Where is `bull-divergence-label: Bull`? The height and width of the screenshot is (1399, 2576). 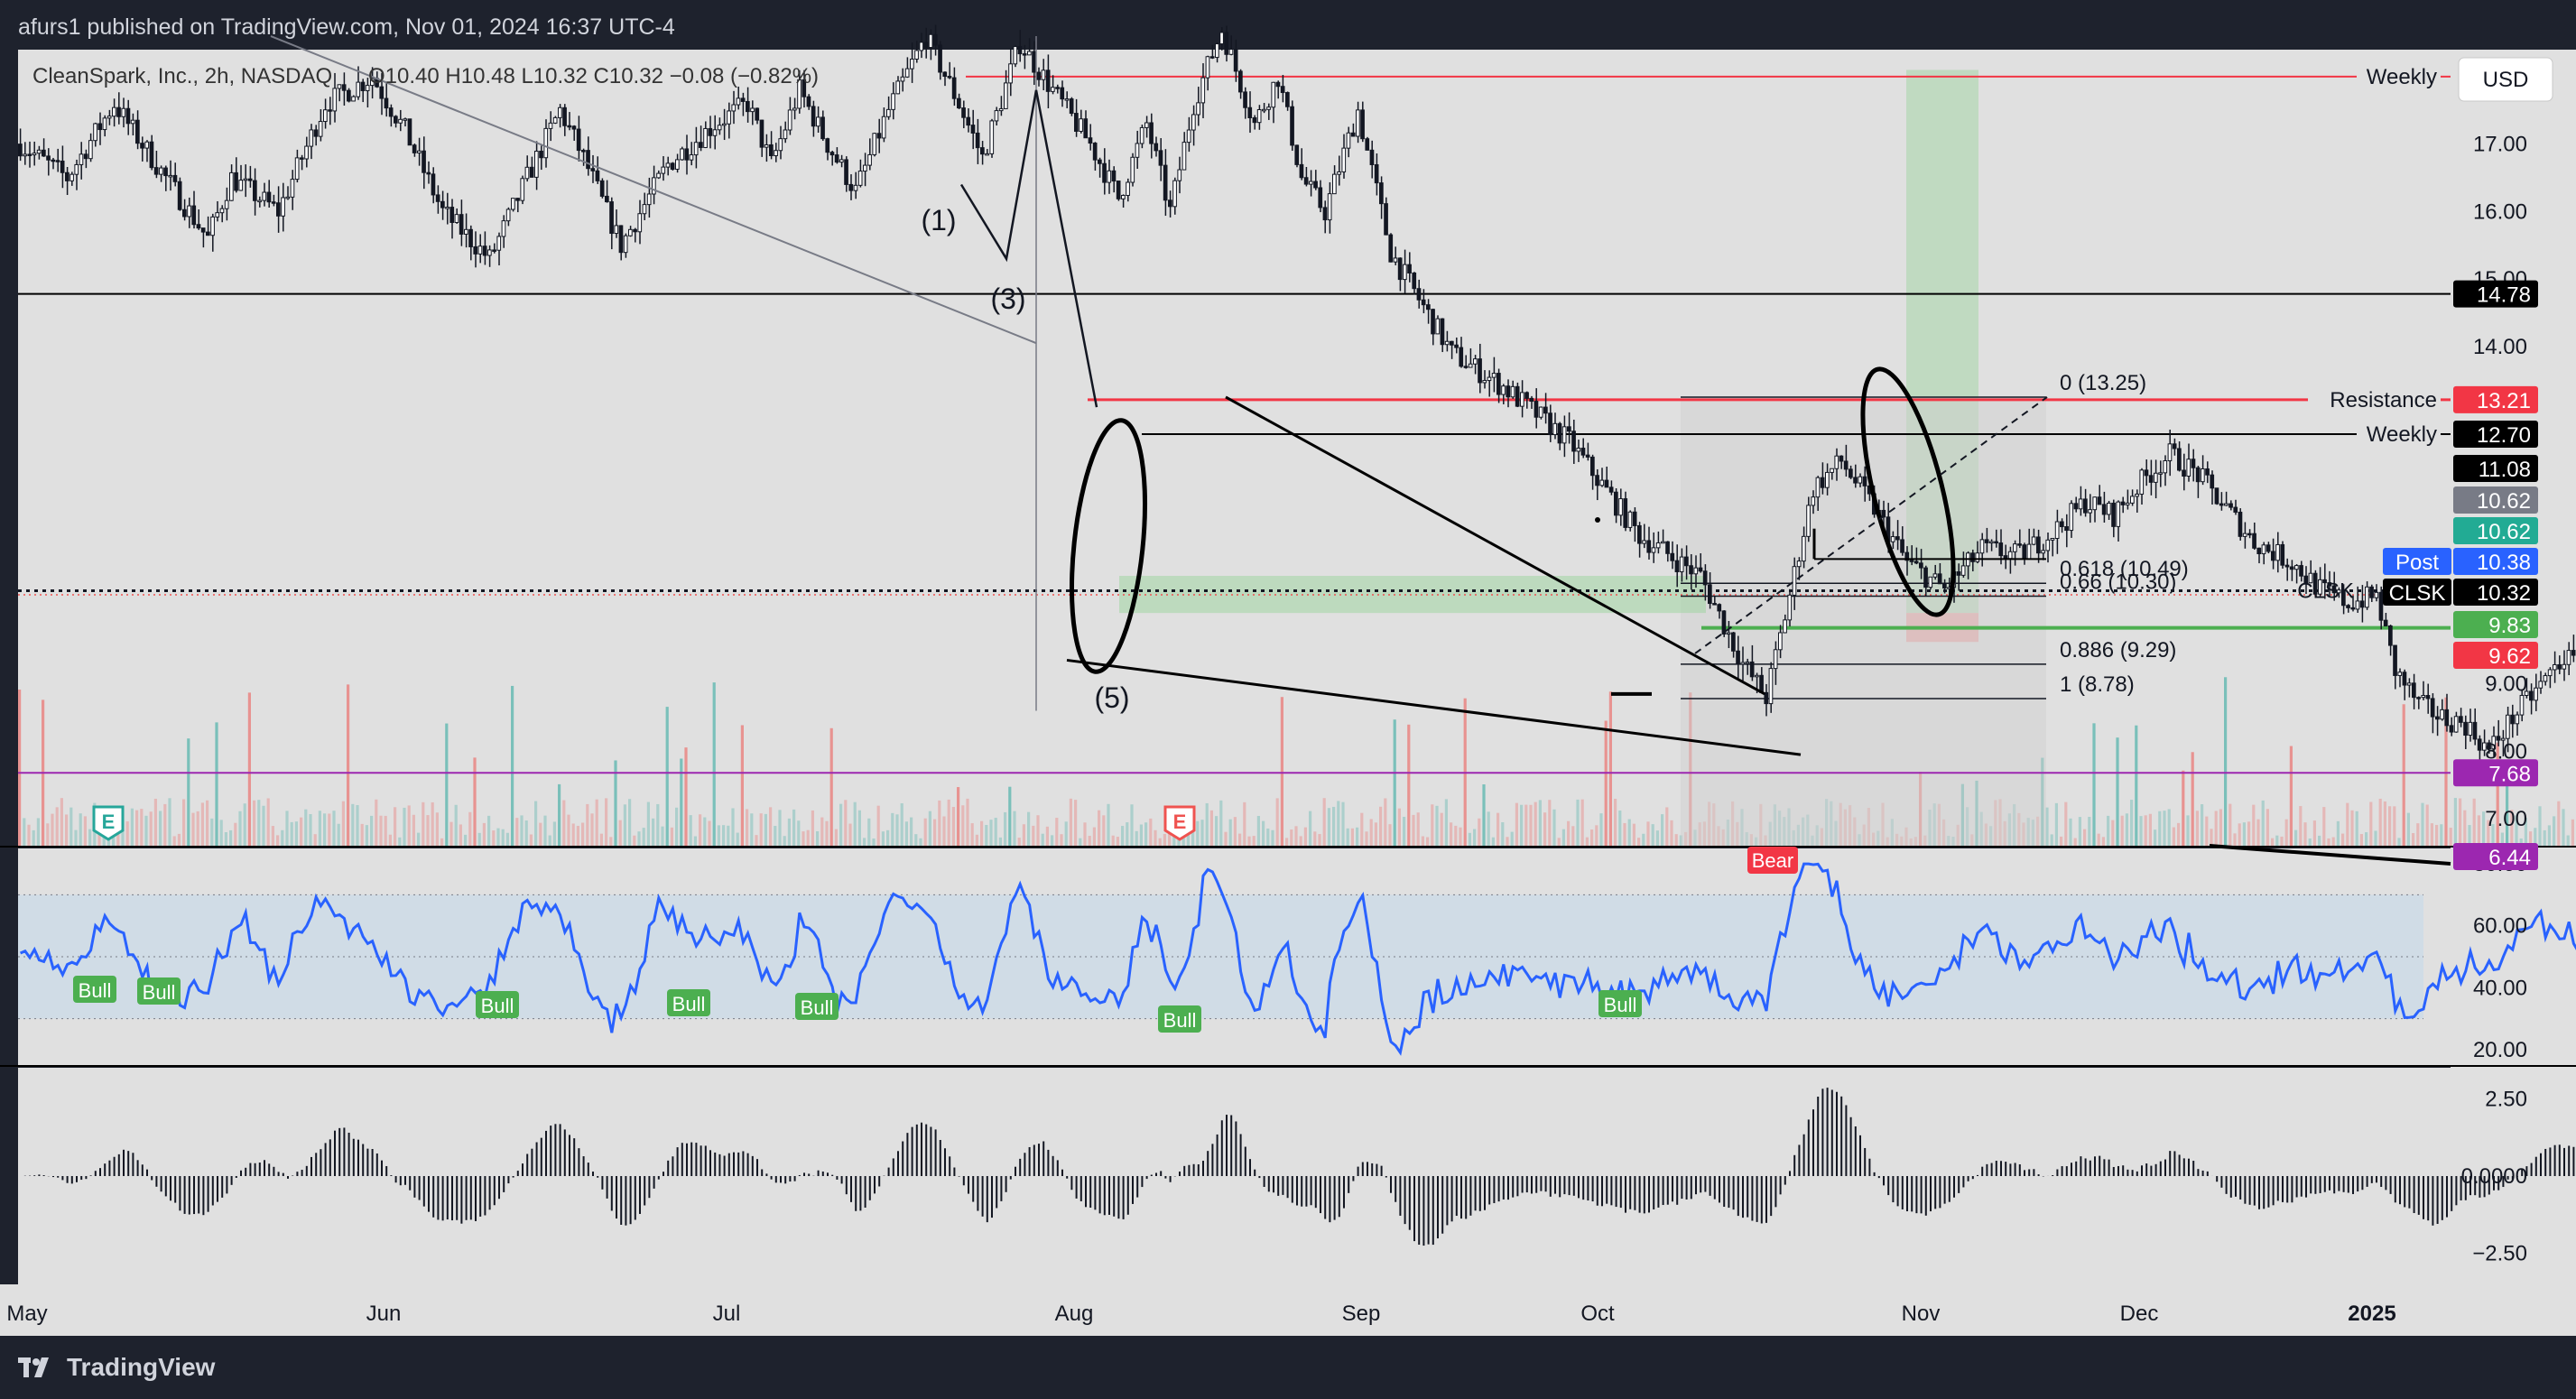 bull-divergence-label: Bull is located at coordinates (1180, 1021).